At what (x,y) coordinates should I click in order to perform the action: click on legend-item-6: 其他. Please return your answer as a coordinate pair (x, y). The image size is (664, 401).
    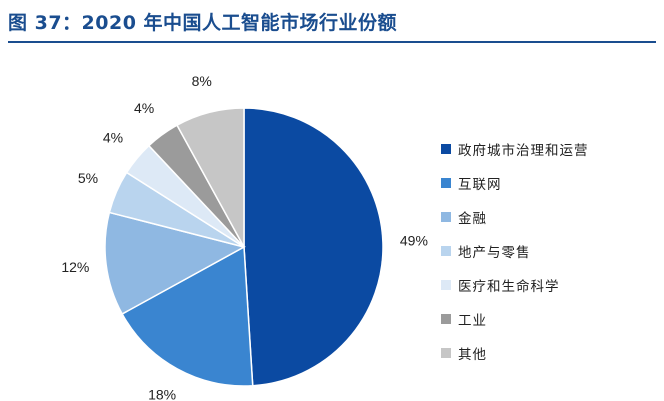
    Looking at the image, I should click on (515, 353).